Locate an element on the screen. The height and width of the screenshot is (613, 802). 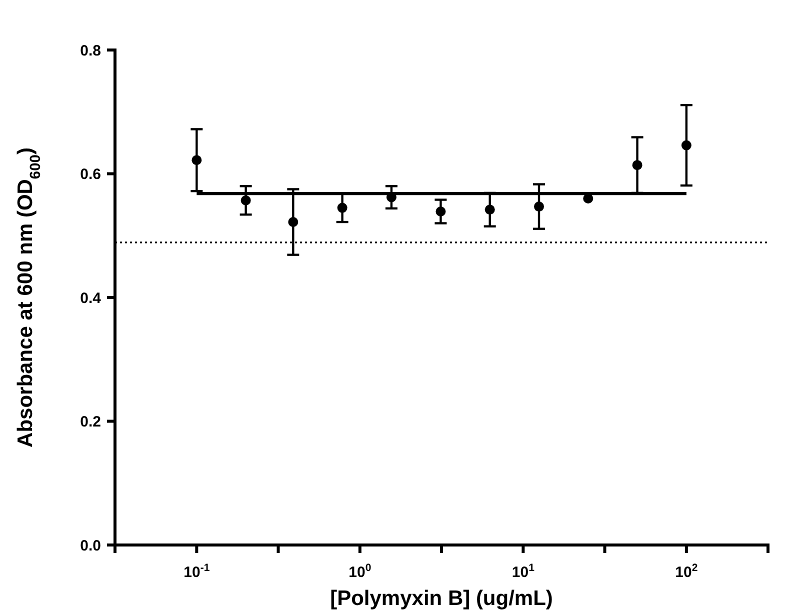
x-axis-title: [Polymyxin B] (ug/mL) is located at coordinates (441, 598).